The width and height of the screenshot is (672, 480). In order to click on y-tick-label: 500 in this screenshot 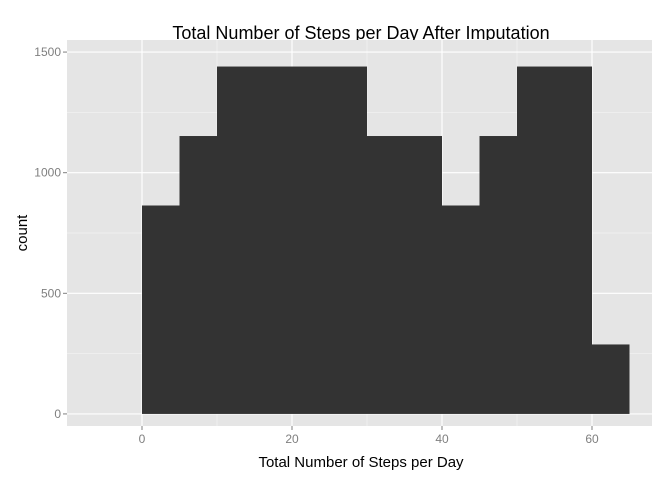, I will do `click(51, 293)`.